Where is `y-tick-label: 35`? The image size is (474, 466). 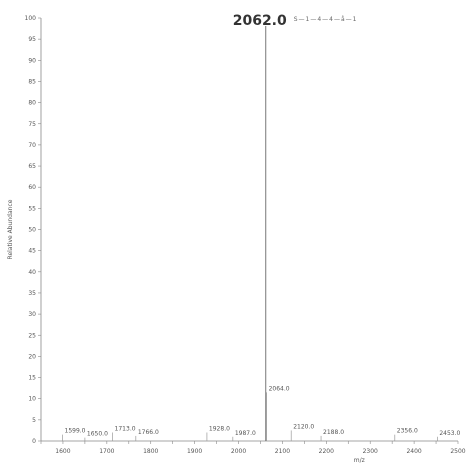 y-tick-label: 35 is located at coordinates (32, 293).